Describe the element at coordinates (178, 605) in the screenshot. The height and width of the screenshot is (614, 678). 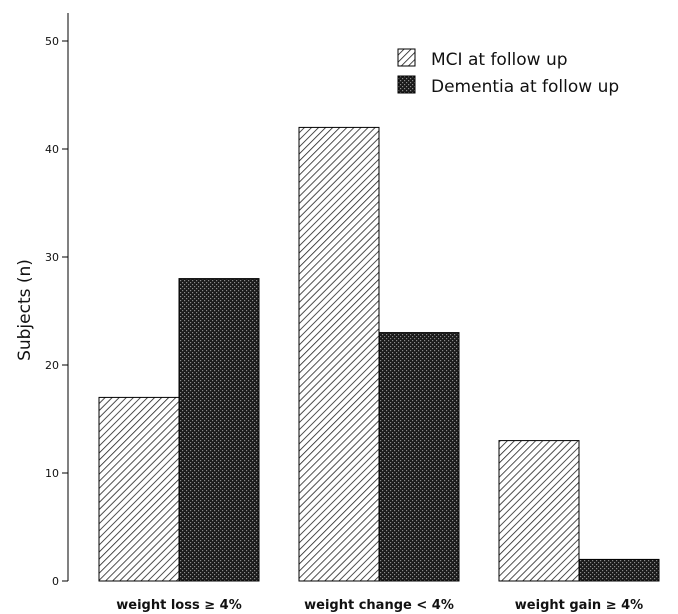
I see `x-category-label: weight loss ≥ 4%` at that location.